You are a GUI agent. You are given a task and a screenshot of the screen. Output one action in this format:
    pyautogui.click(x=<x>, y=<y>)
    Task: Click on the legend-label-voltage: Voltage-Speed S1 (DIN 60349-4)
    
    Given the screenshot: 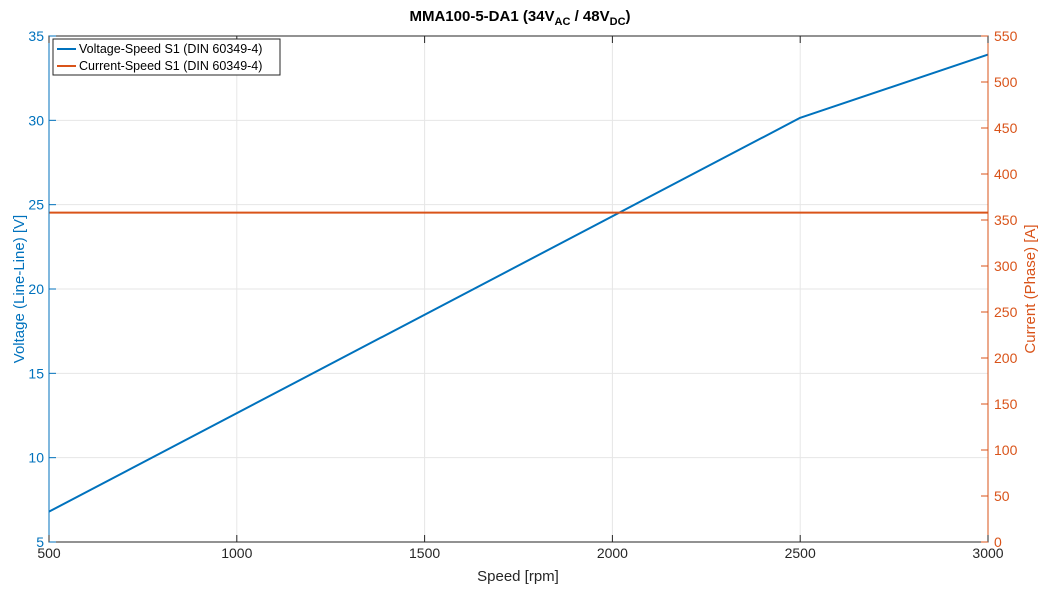 What is the action you would take?
    pyautogui.click(x=170, y=49)
    